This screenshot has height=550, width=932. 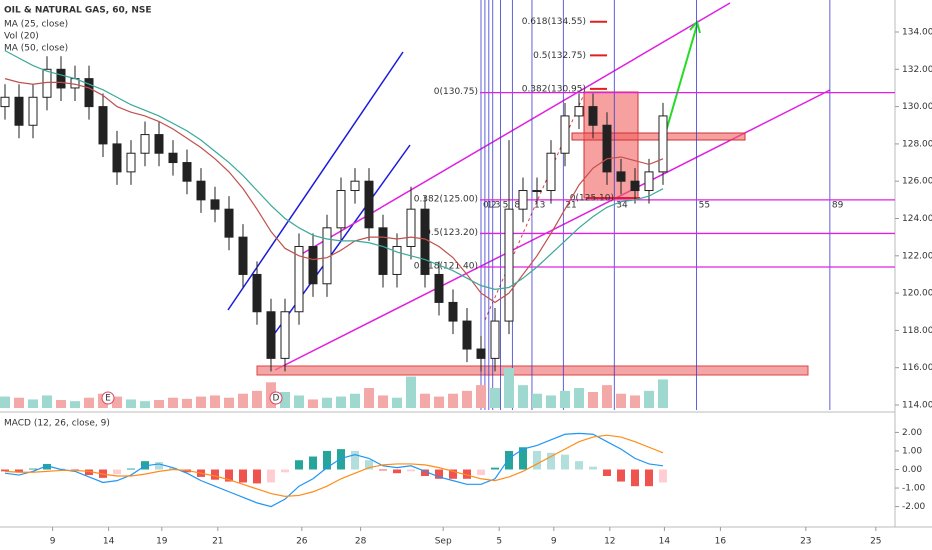 I want to click on event-label: D, so click(x=276, y=399).